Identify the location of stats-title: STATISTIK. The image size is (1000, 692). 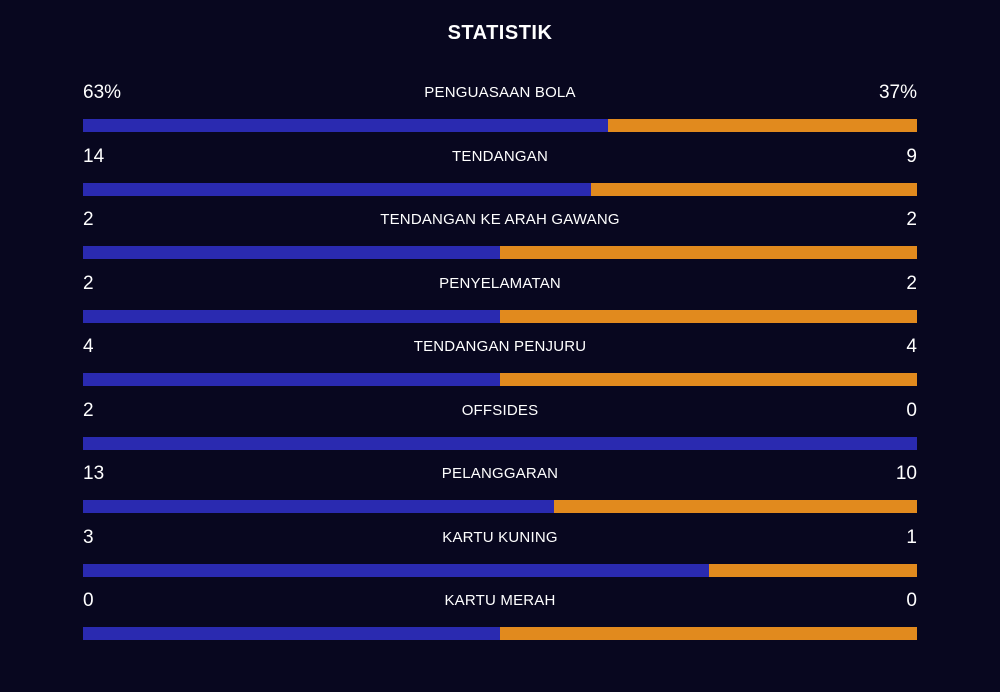
(500, 33).